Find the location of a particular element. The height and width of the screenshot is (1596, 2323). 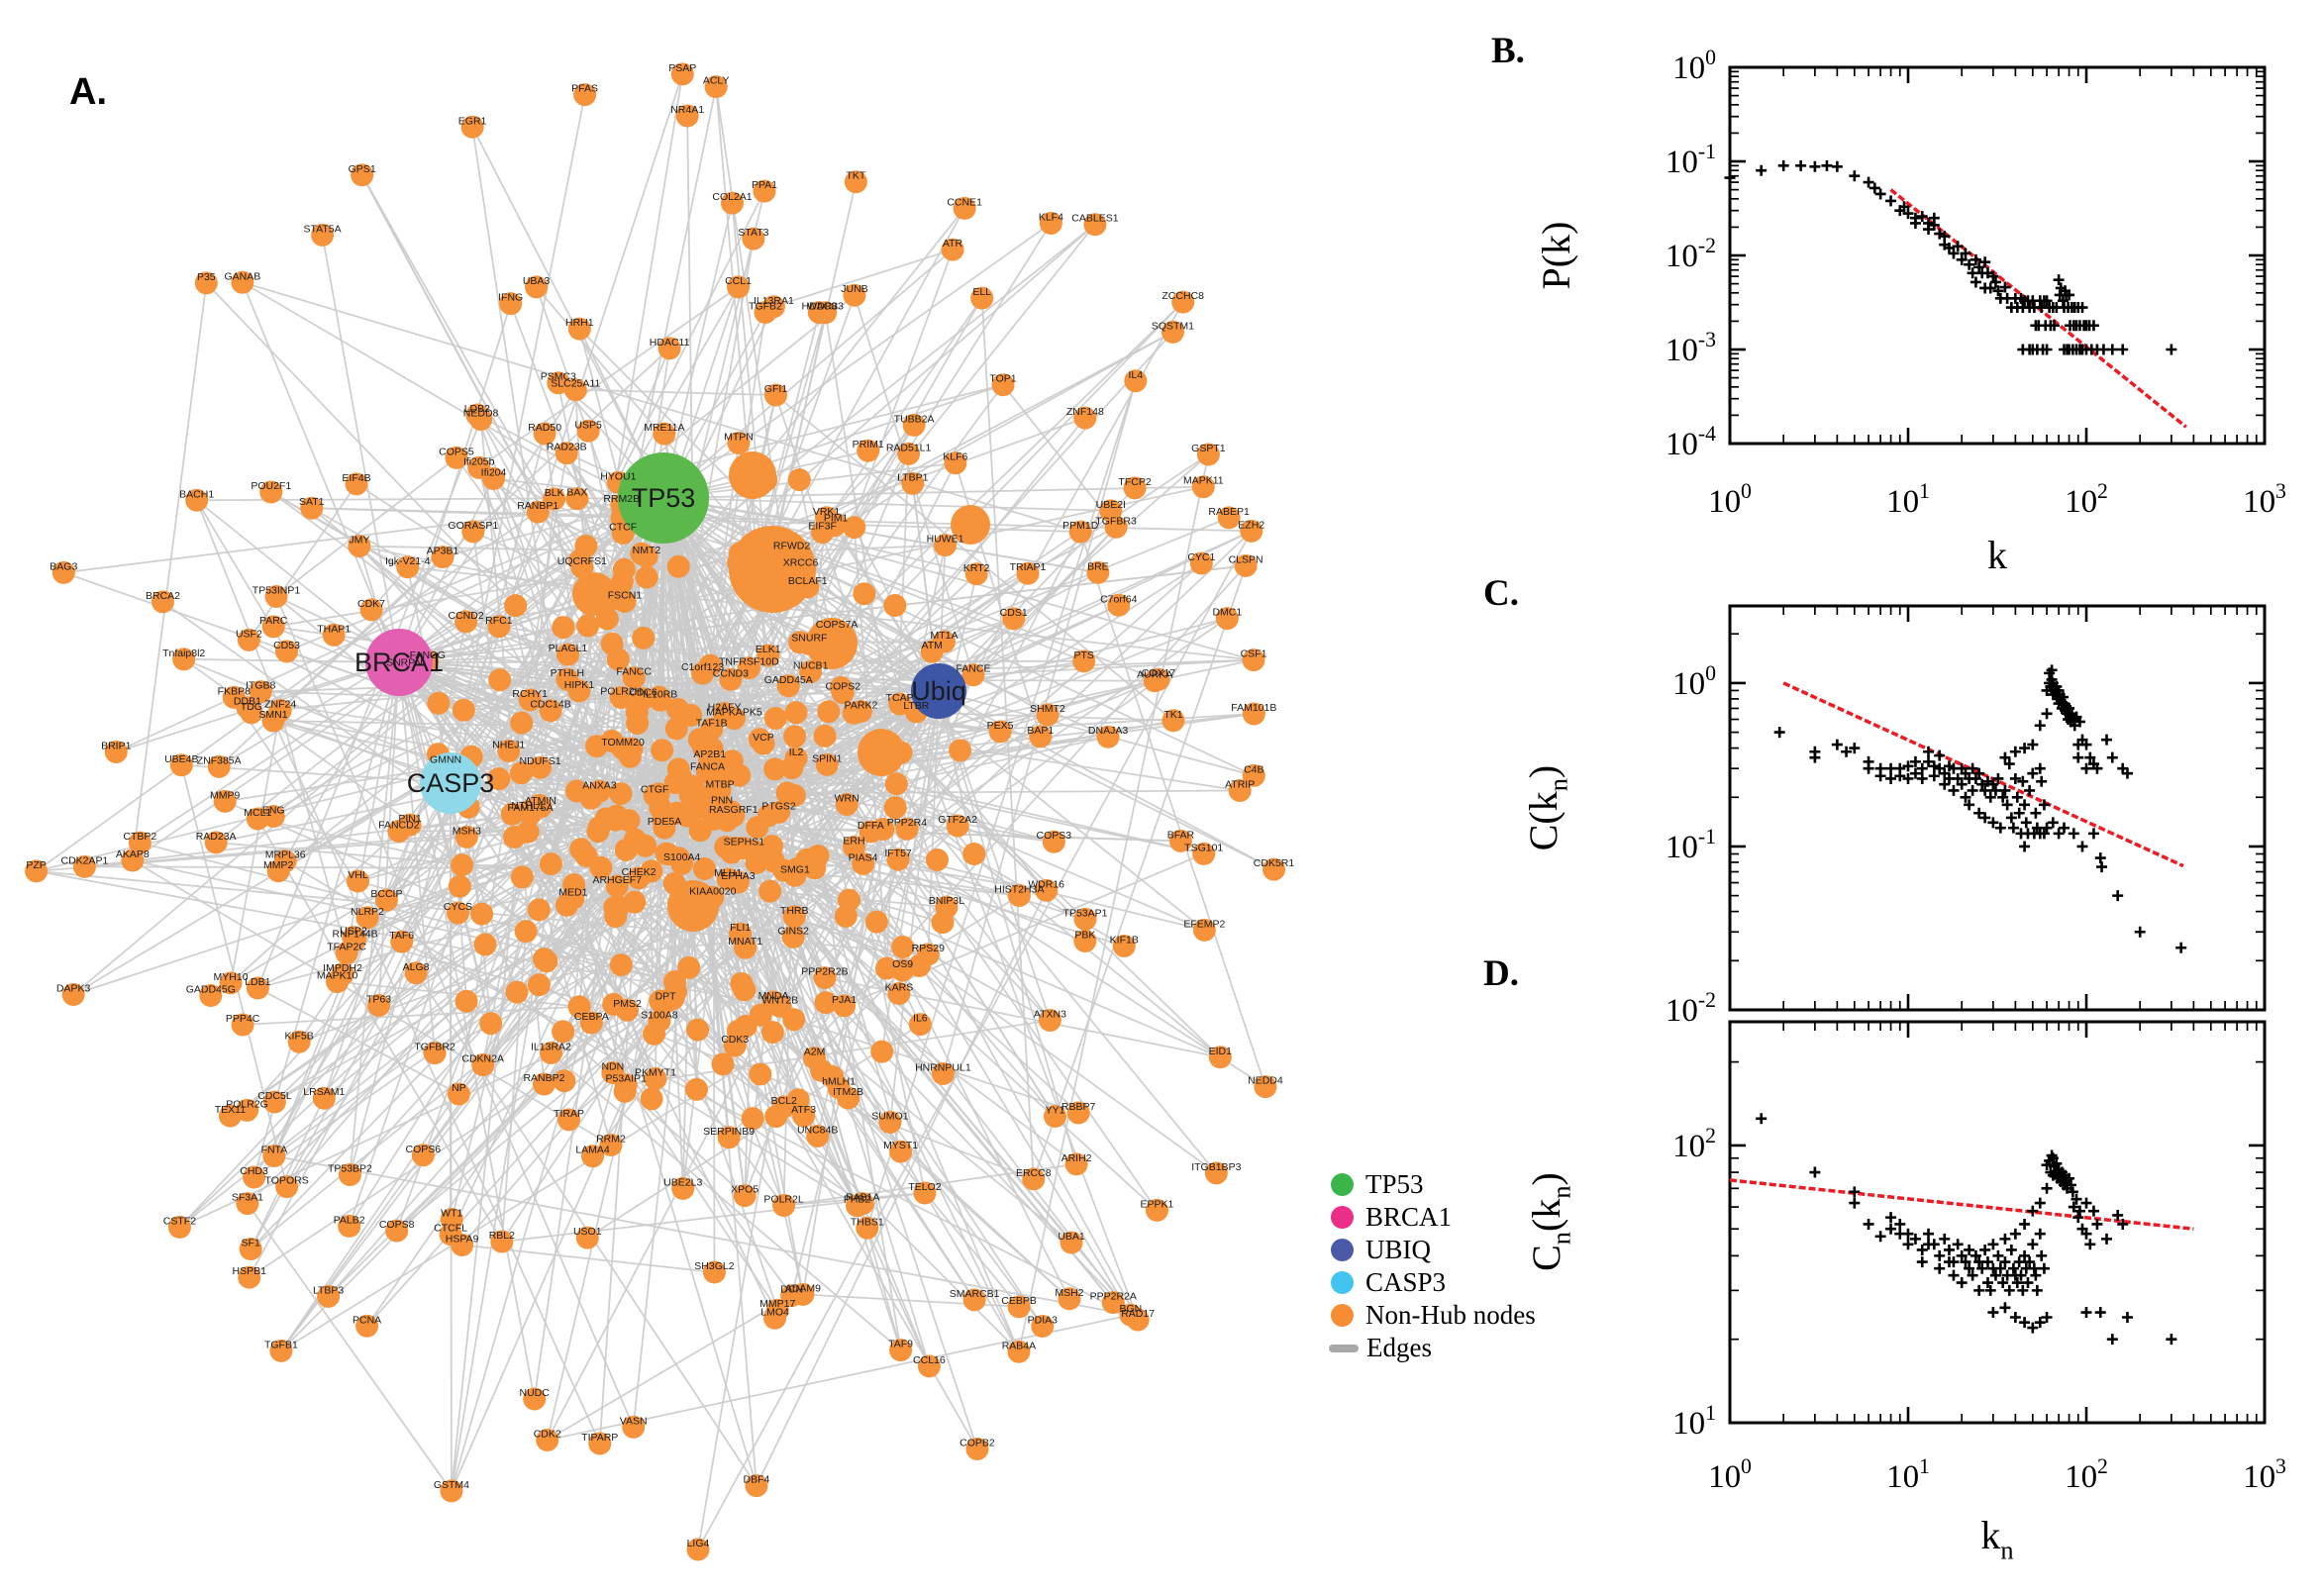

axis-text: 101 is located at coordinates (1908, 499).